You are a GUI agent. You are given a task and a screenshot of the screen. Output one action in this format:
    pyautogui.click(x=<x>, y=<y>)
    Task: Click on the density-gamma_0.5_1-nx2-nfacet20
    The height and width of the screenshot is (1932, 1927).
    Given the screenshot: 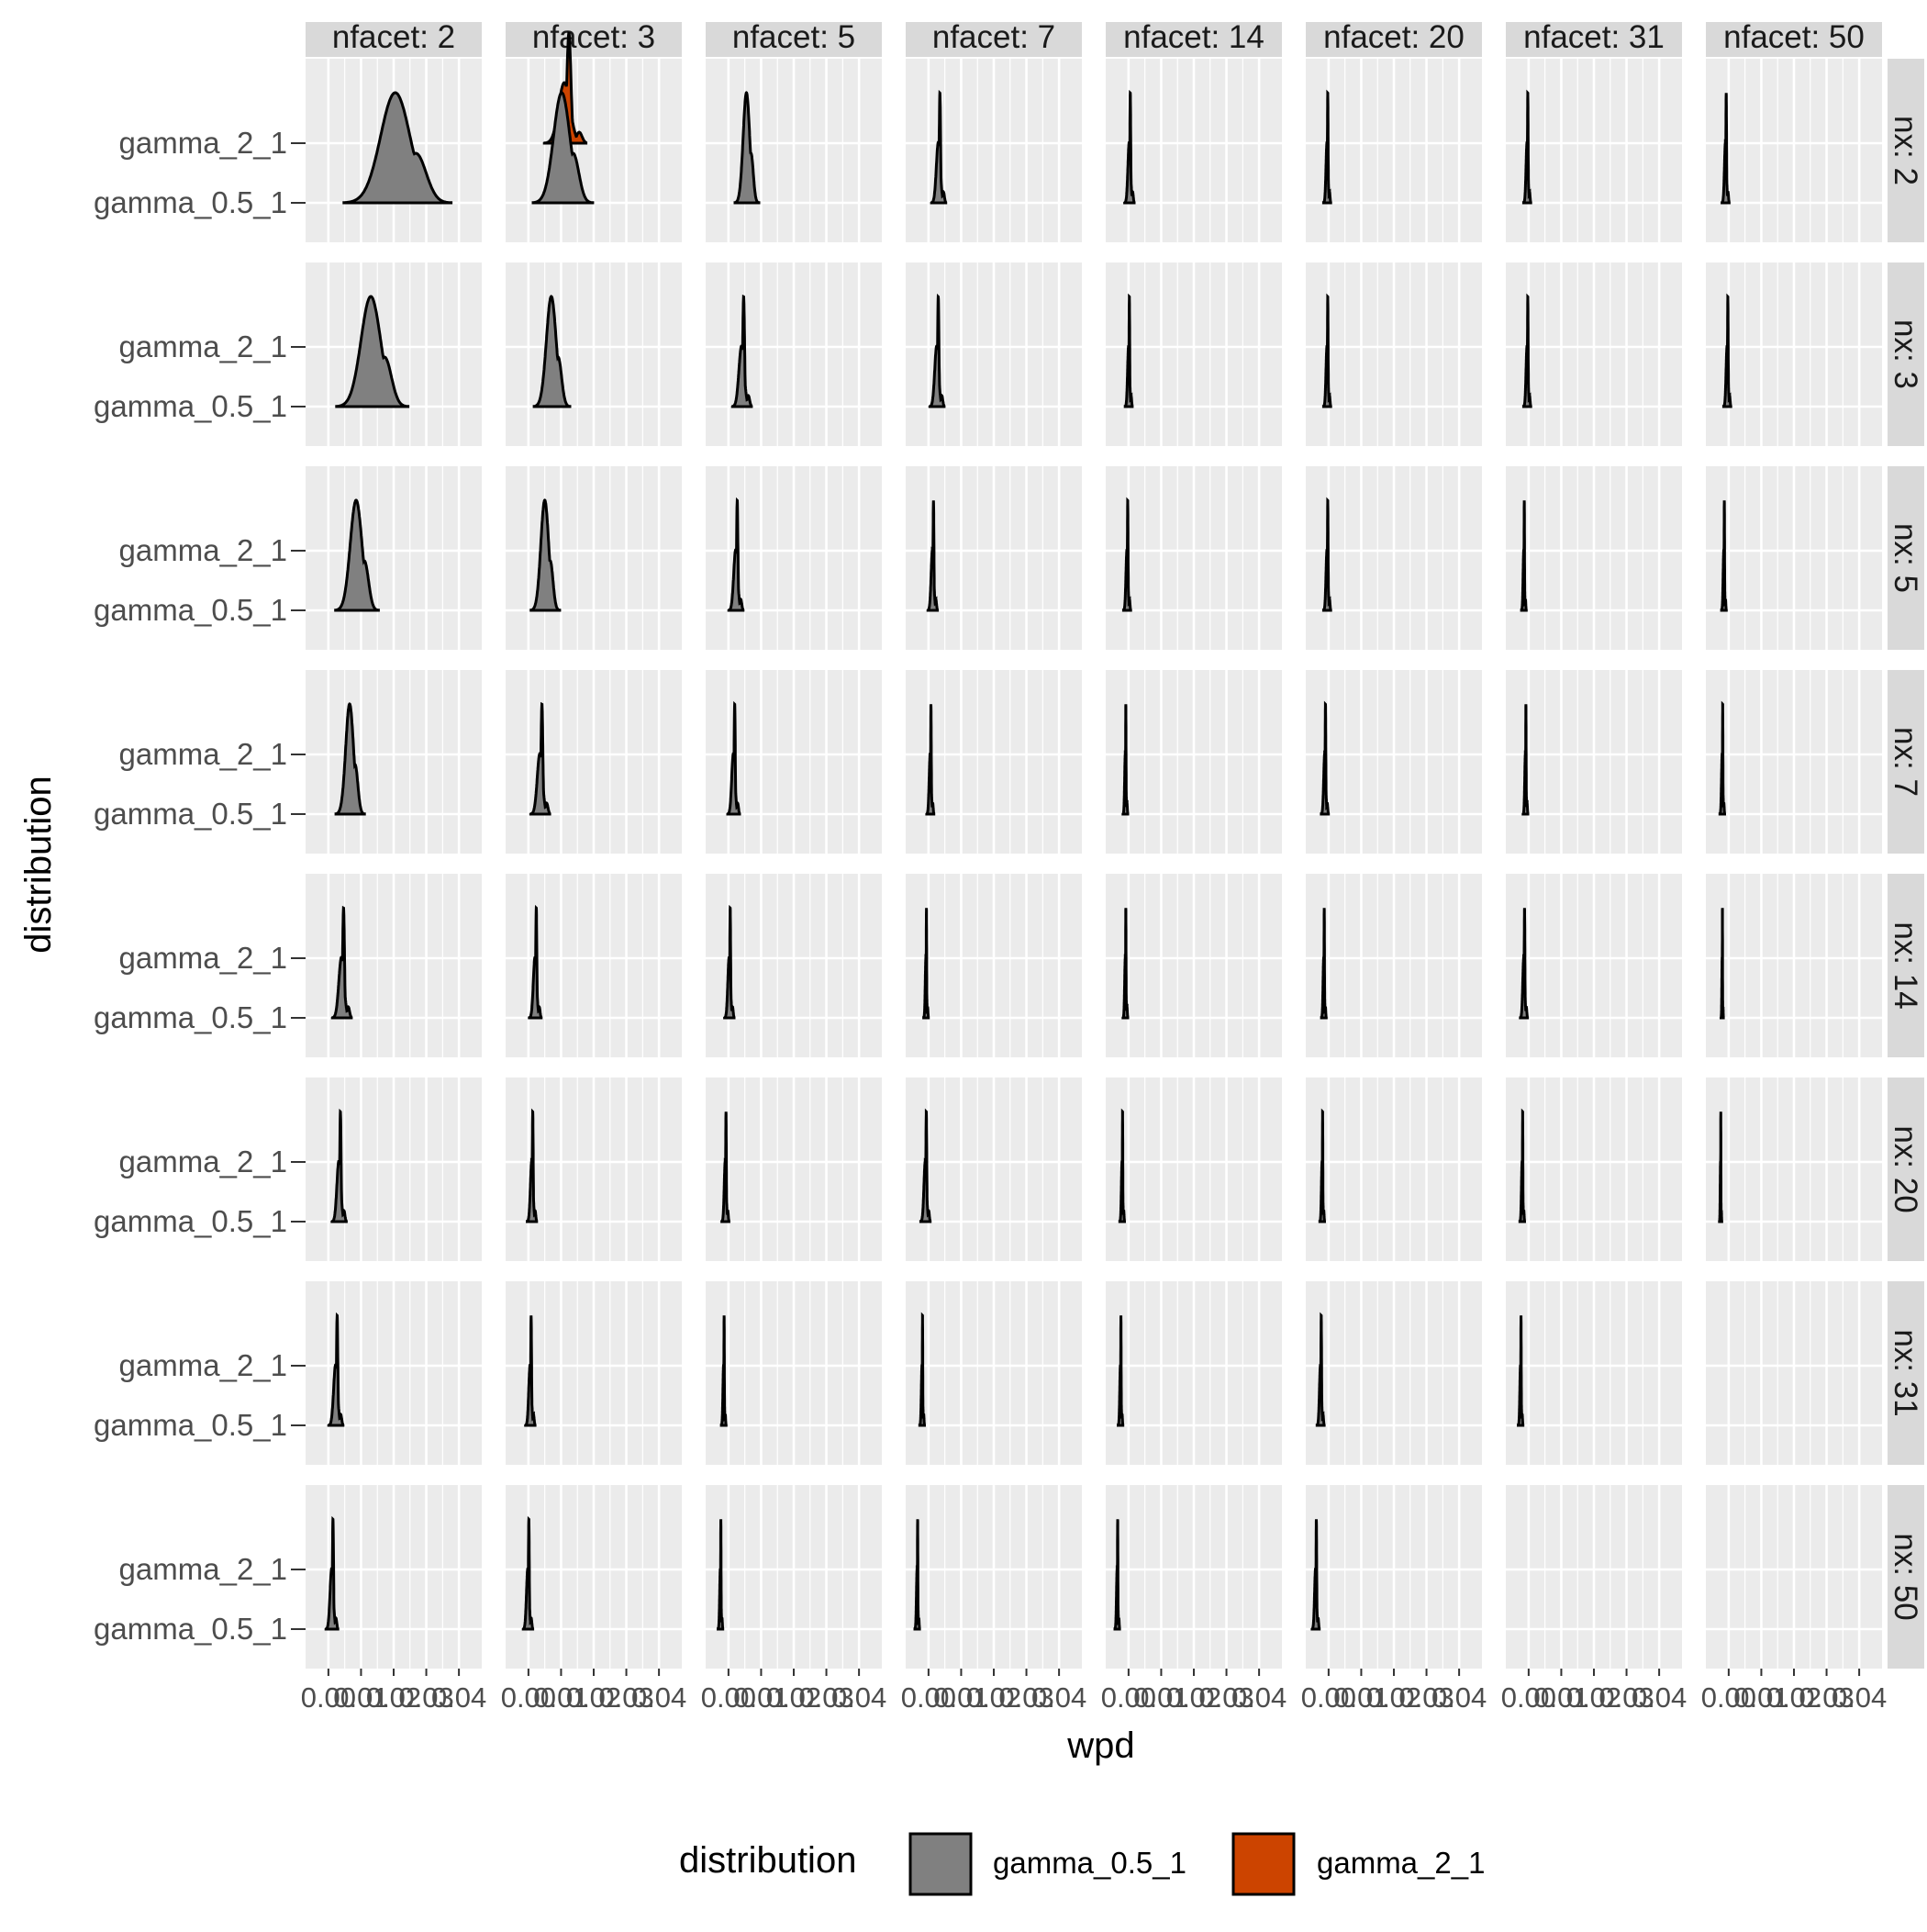 What is the action you would take?
    pyautogui.click(x=1326, y=147)
    